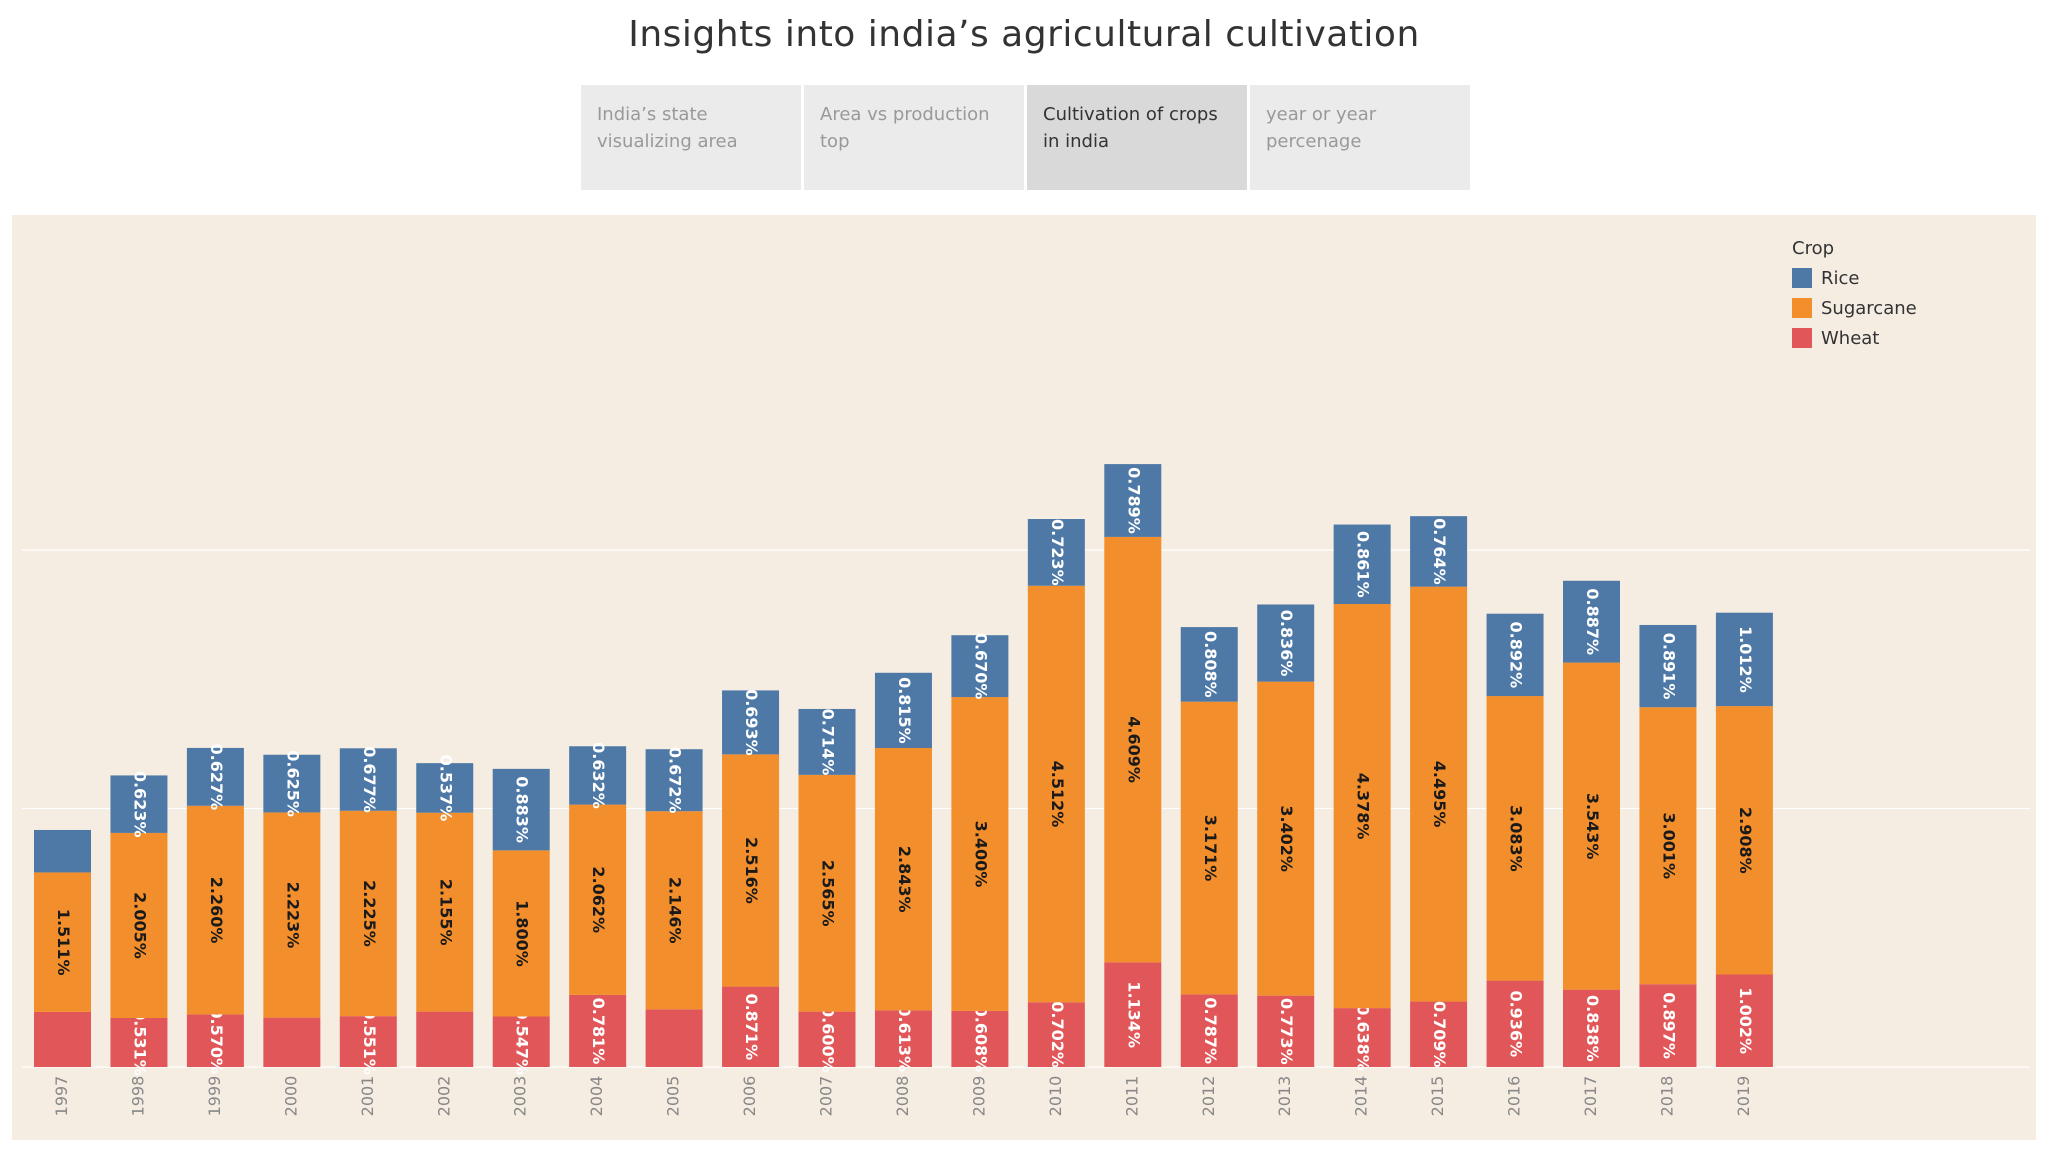  What do you see at coordinates (1210, 664) in the screenshot?
I see `data-label-rice-2012: 0.808%` at bounding box center [1210, 664].